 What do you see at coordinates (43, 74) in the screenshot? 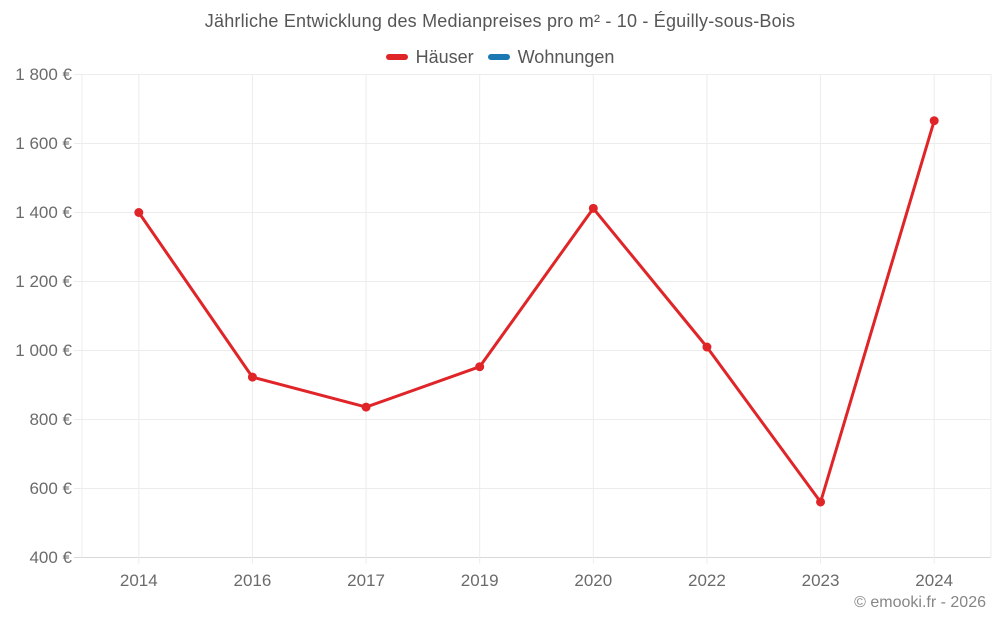
I see `y-axis-label-1800: 1 800 €` at bounding box center [43, 74].